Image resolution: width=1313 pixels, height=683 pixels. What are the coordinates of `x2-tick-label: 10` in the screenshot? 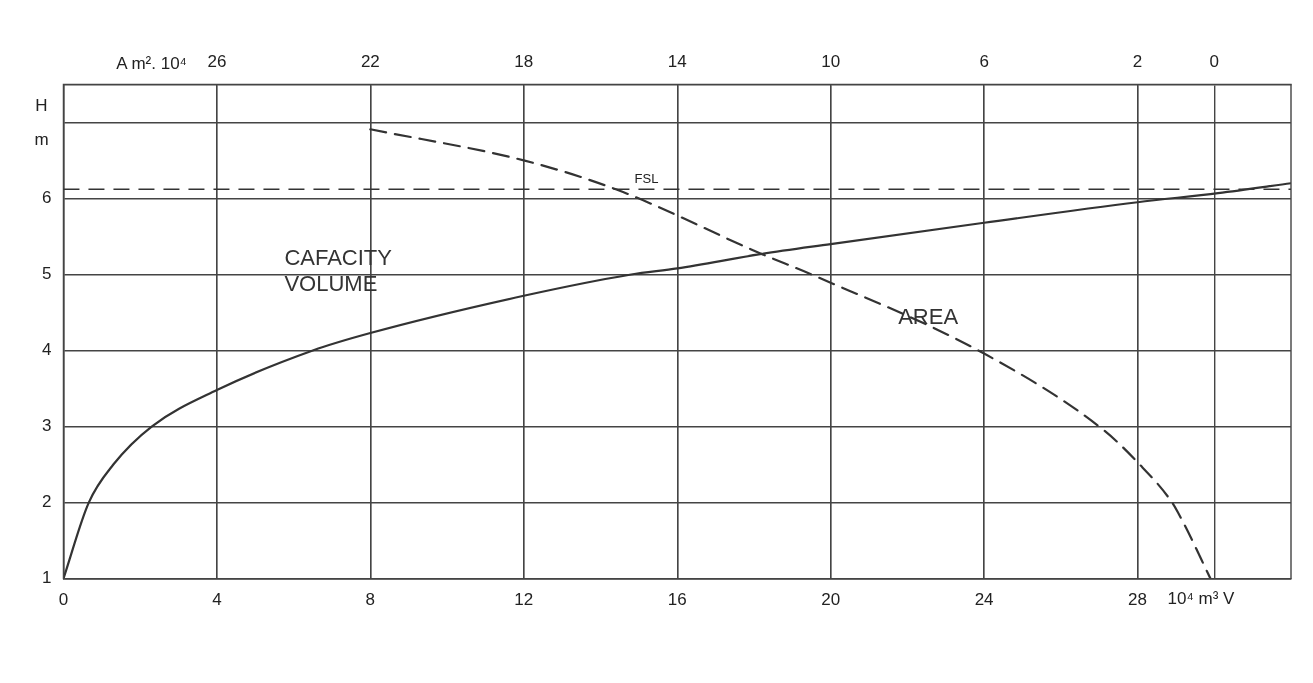 It's located at (831, 61).